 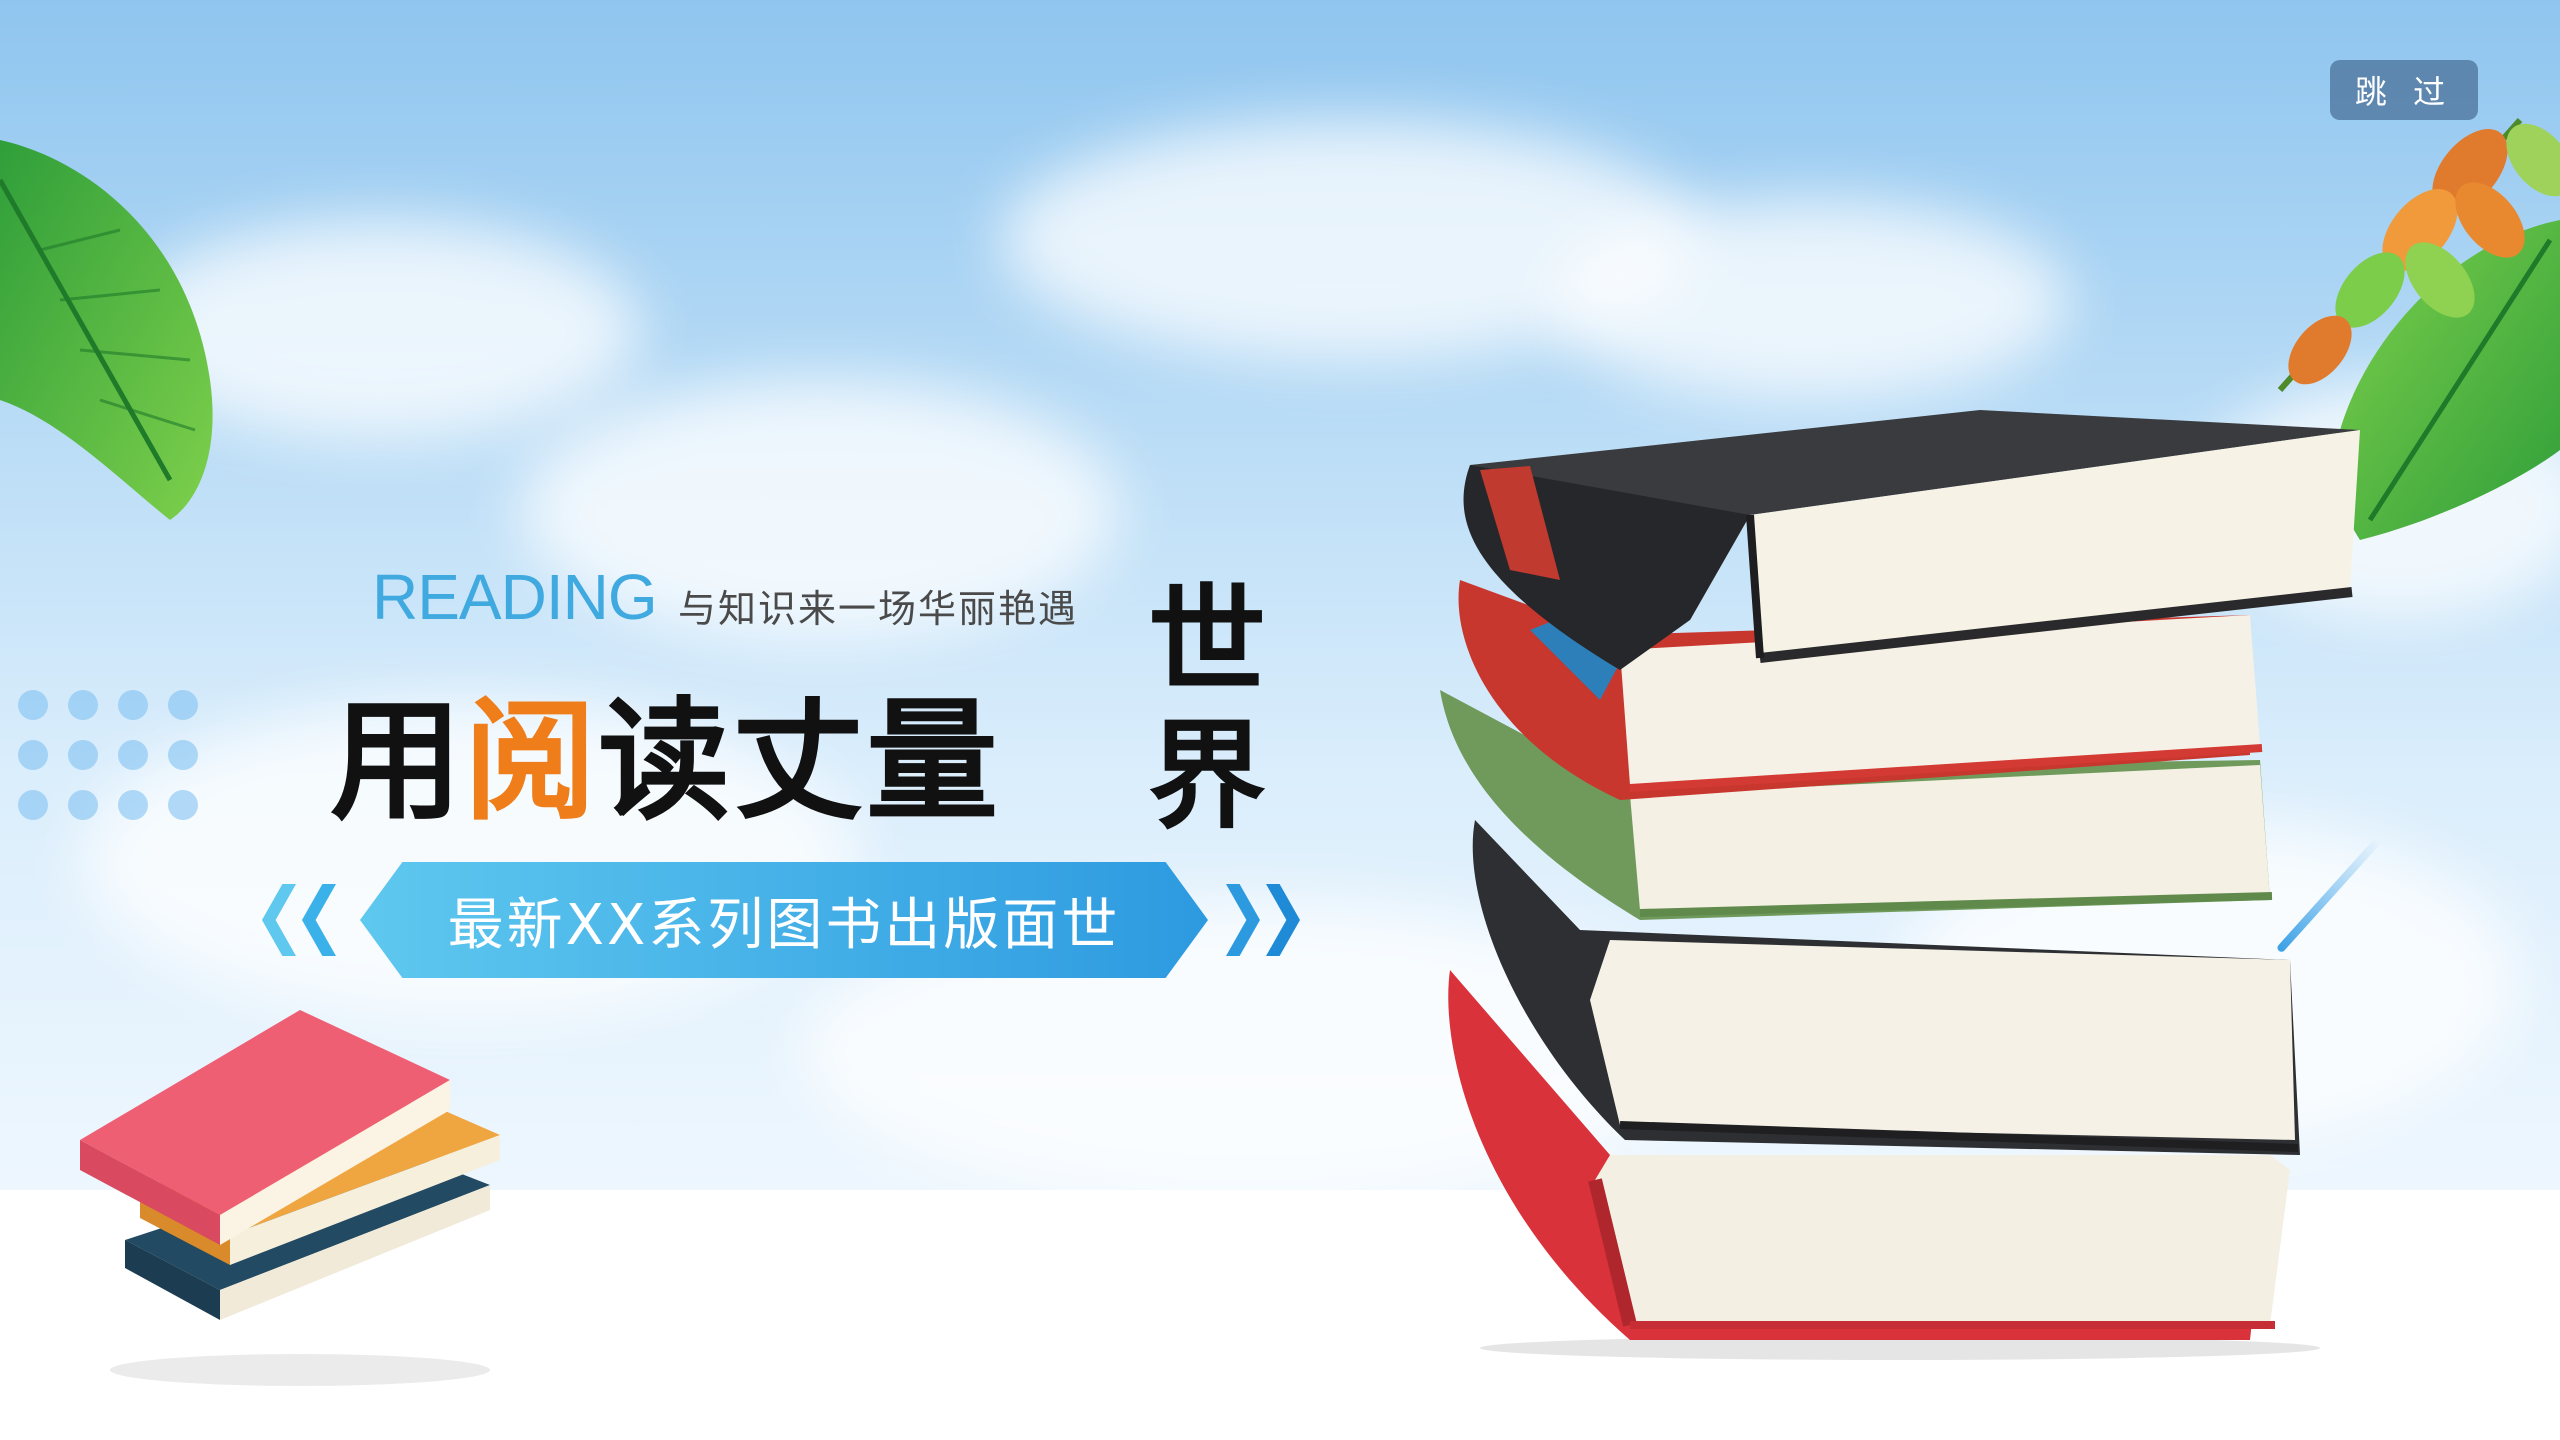 What do you see at coordinates (1207, 775) in the screenshot?
I see `headline-side-char-bottom: 界` at bounding box center [1207, 775].